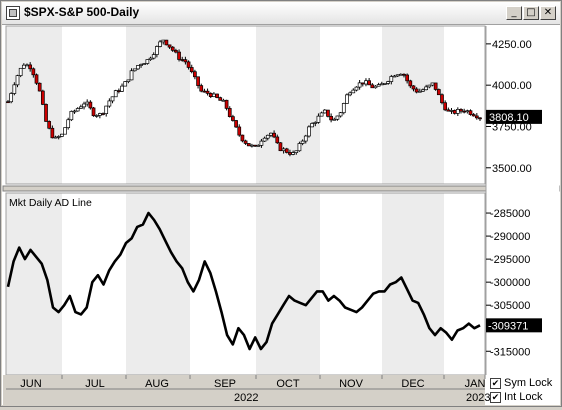 The width and height of the screenshot is (562, 410). Describe the element at coordinates (281, 13) in the screenshot. I see `title-bar: $SPX-S&P 500-Daily _ □ ✕` at that location.